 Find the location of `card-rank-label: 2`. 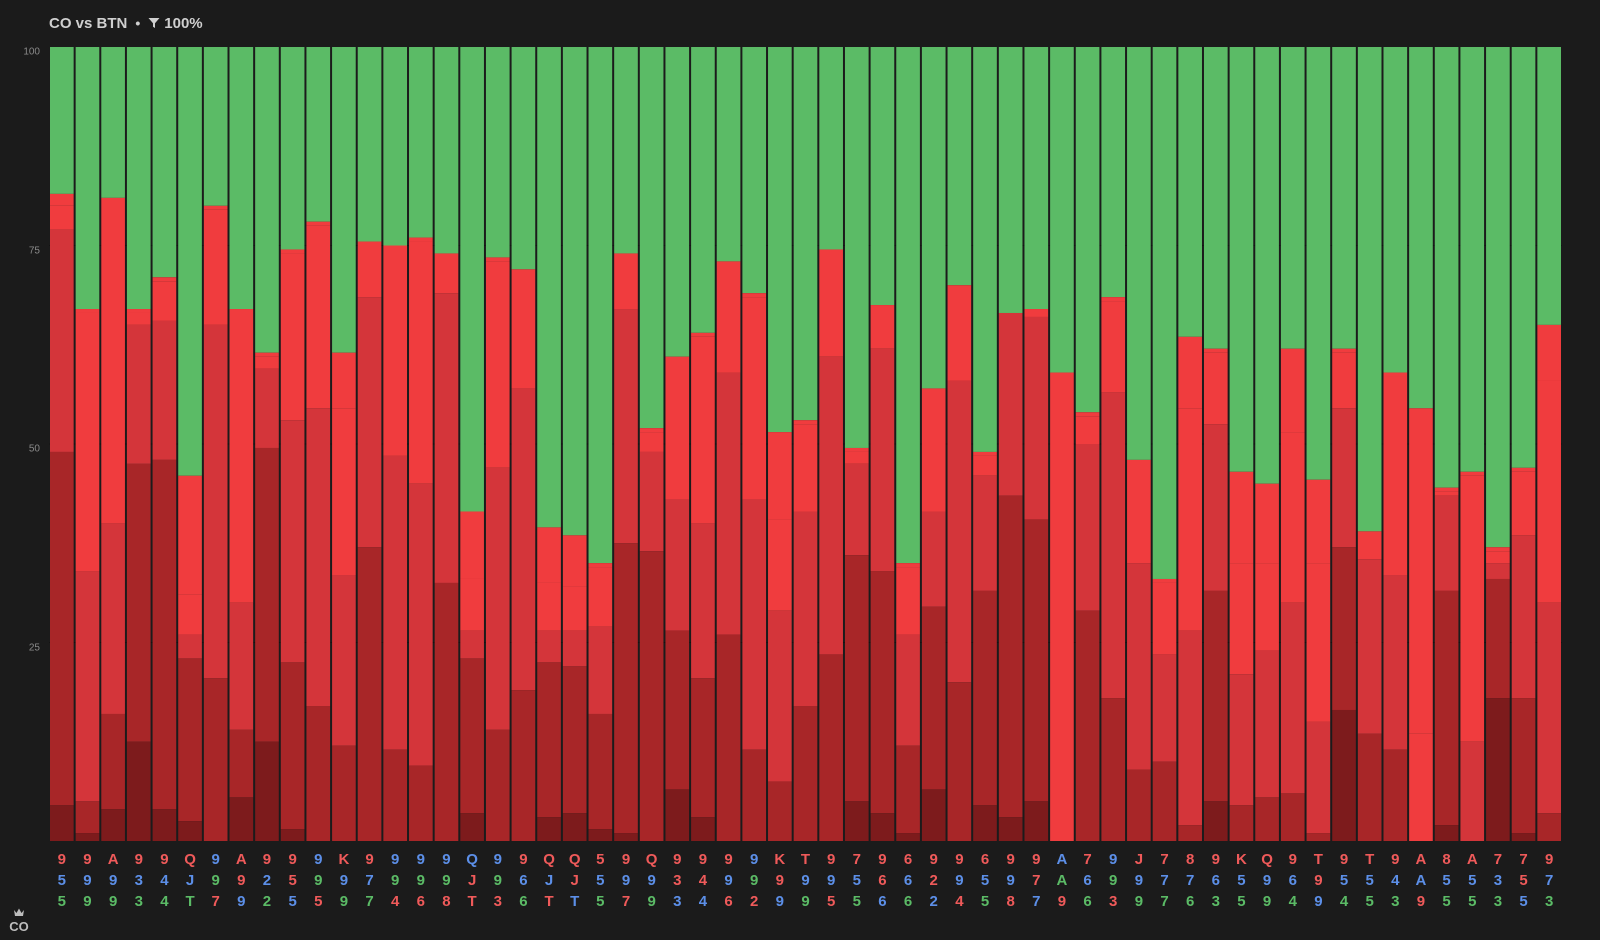

card-rank-label: 2 is located at coordinates (933, 901).